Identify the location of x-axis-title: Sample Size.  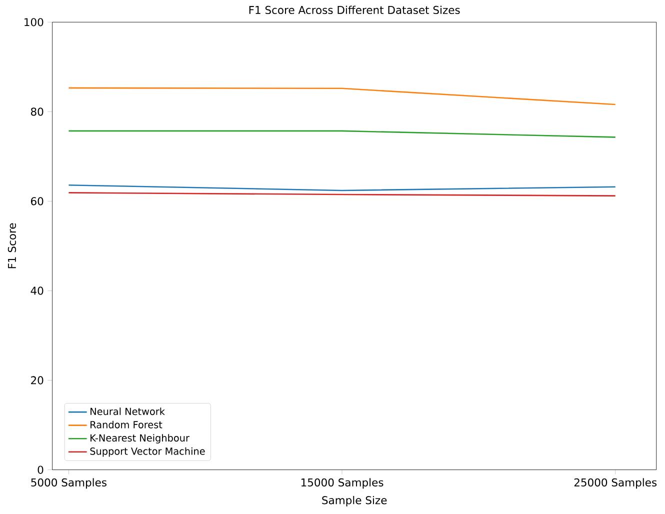
(354, 501).